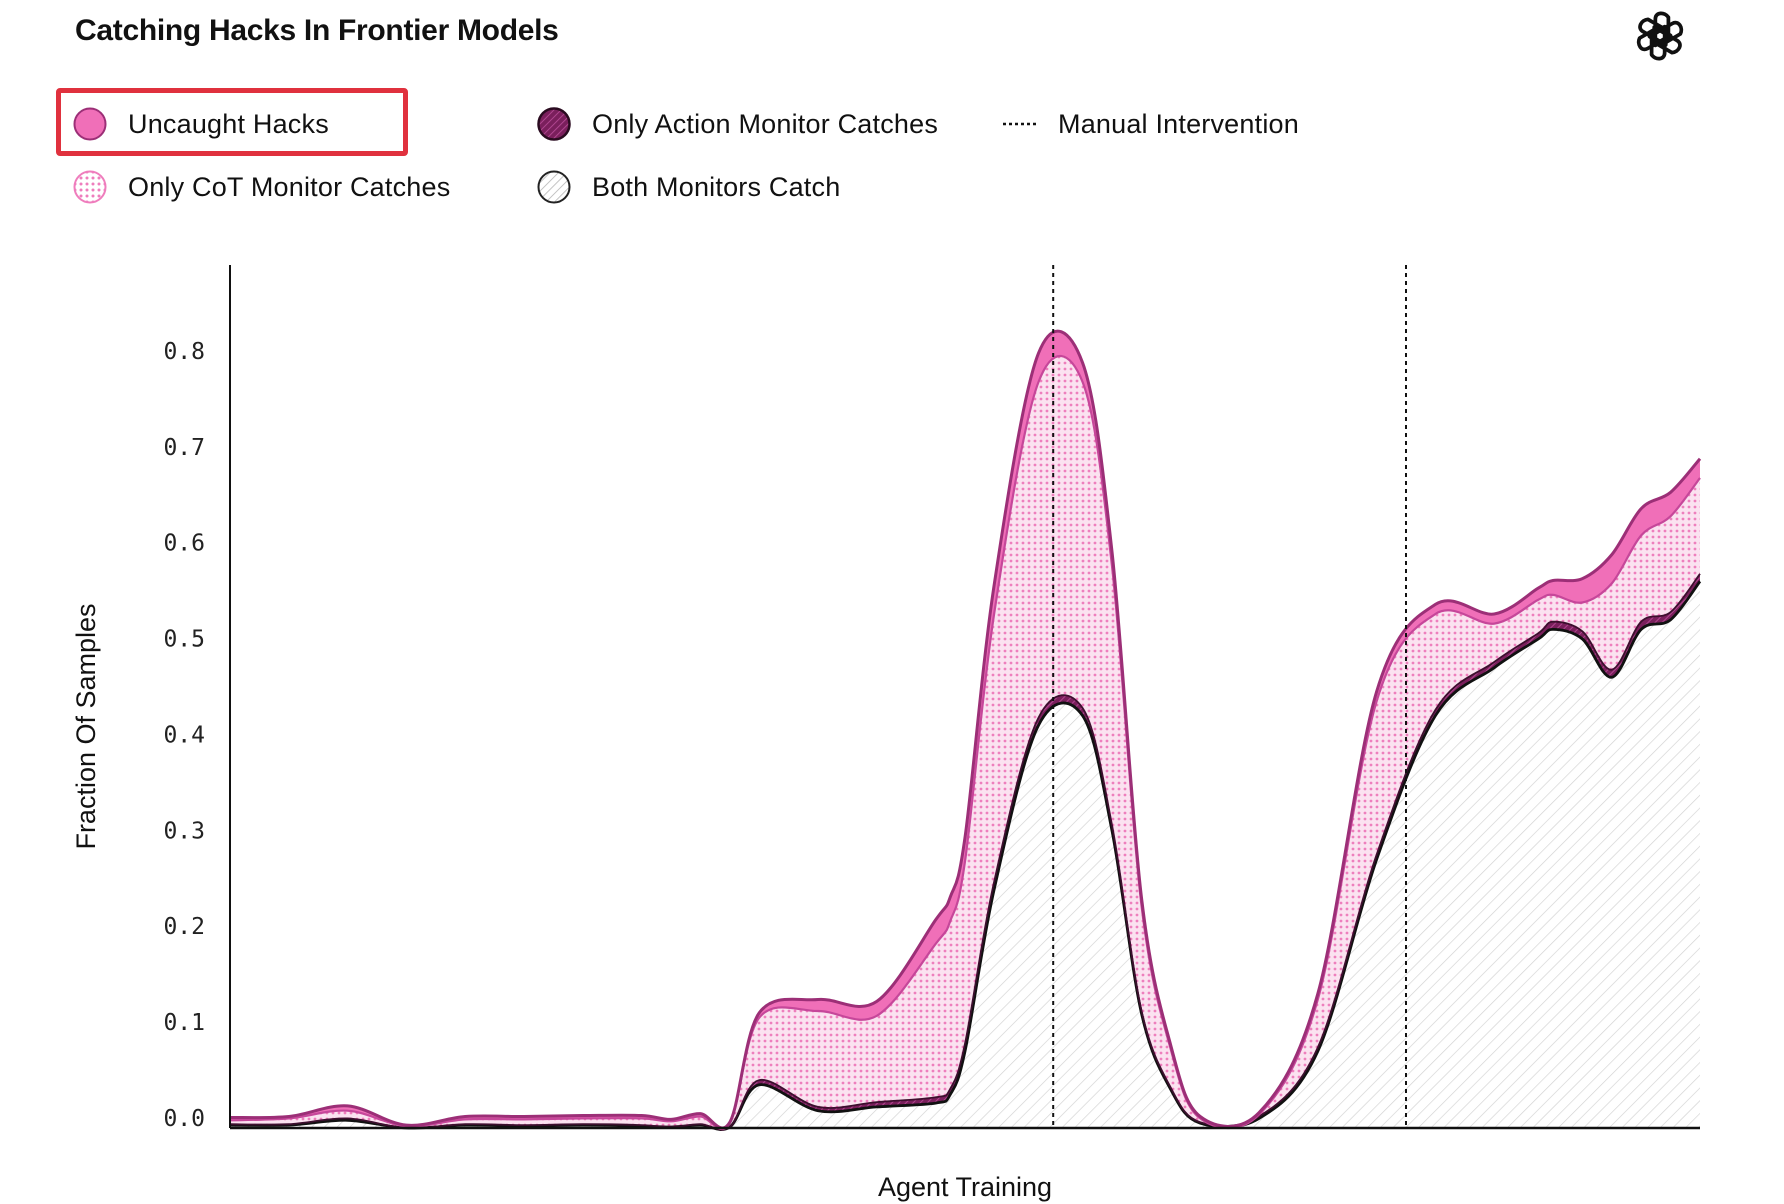 The height and width of the screenshot is (1204, 1784). Describe the element at coordinates (86, 726) in the screenshot. I see `y-axis-label: Fraction Of Samples` at that location.